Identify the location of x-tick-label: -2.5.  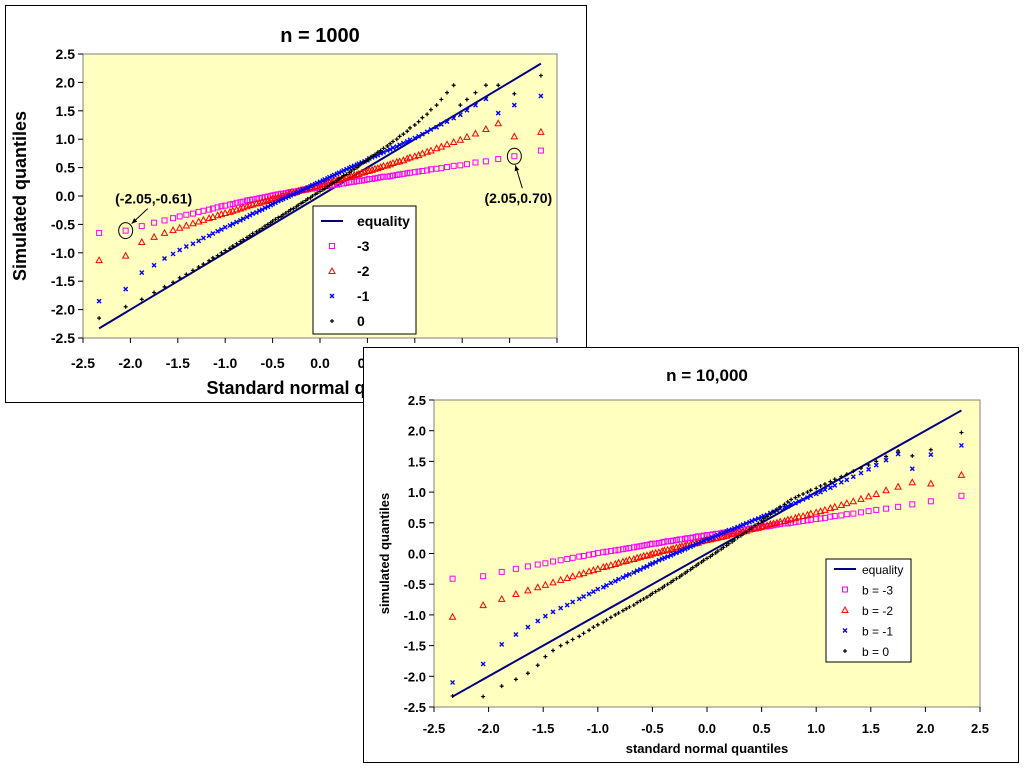
(83, 363).